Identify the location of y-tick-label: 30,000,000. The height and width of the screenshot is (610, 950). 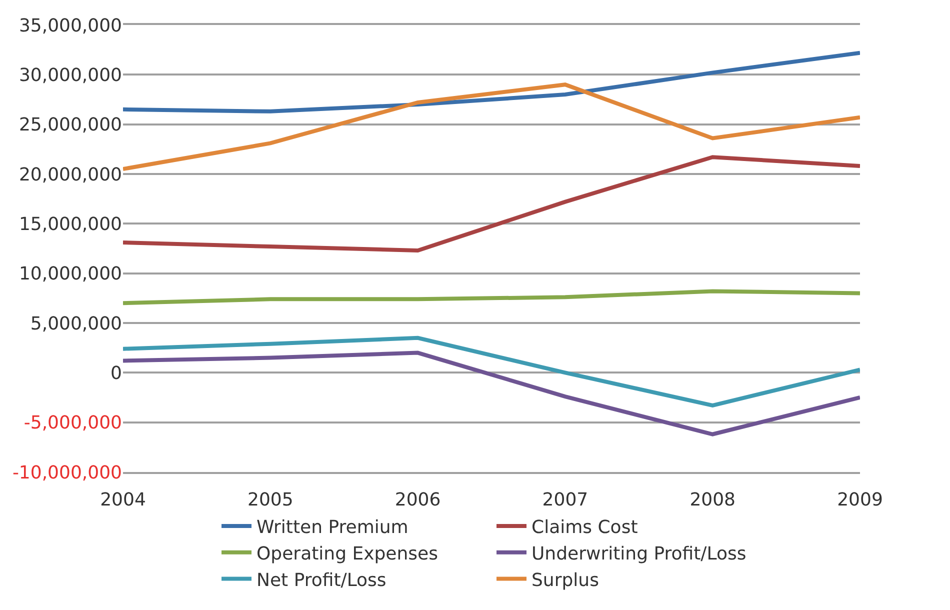
(70, 75).